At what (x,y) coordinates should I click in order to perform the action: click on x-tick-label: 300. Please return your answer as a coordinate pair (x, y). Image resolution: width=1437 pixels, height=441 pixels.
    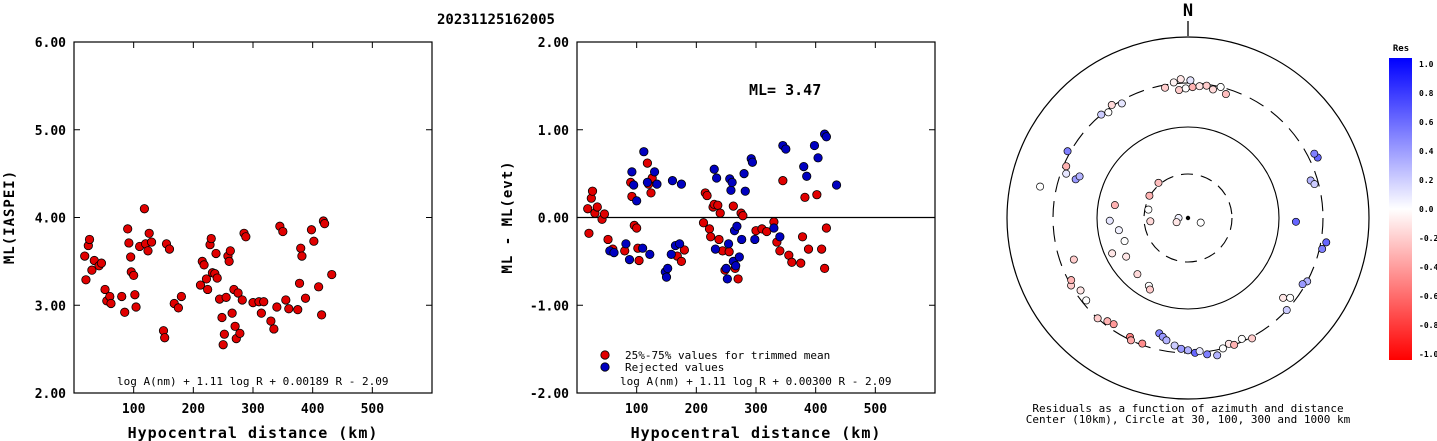
    Looking at the image, I should click on (756, 409).